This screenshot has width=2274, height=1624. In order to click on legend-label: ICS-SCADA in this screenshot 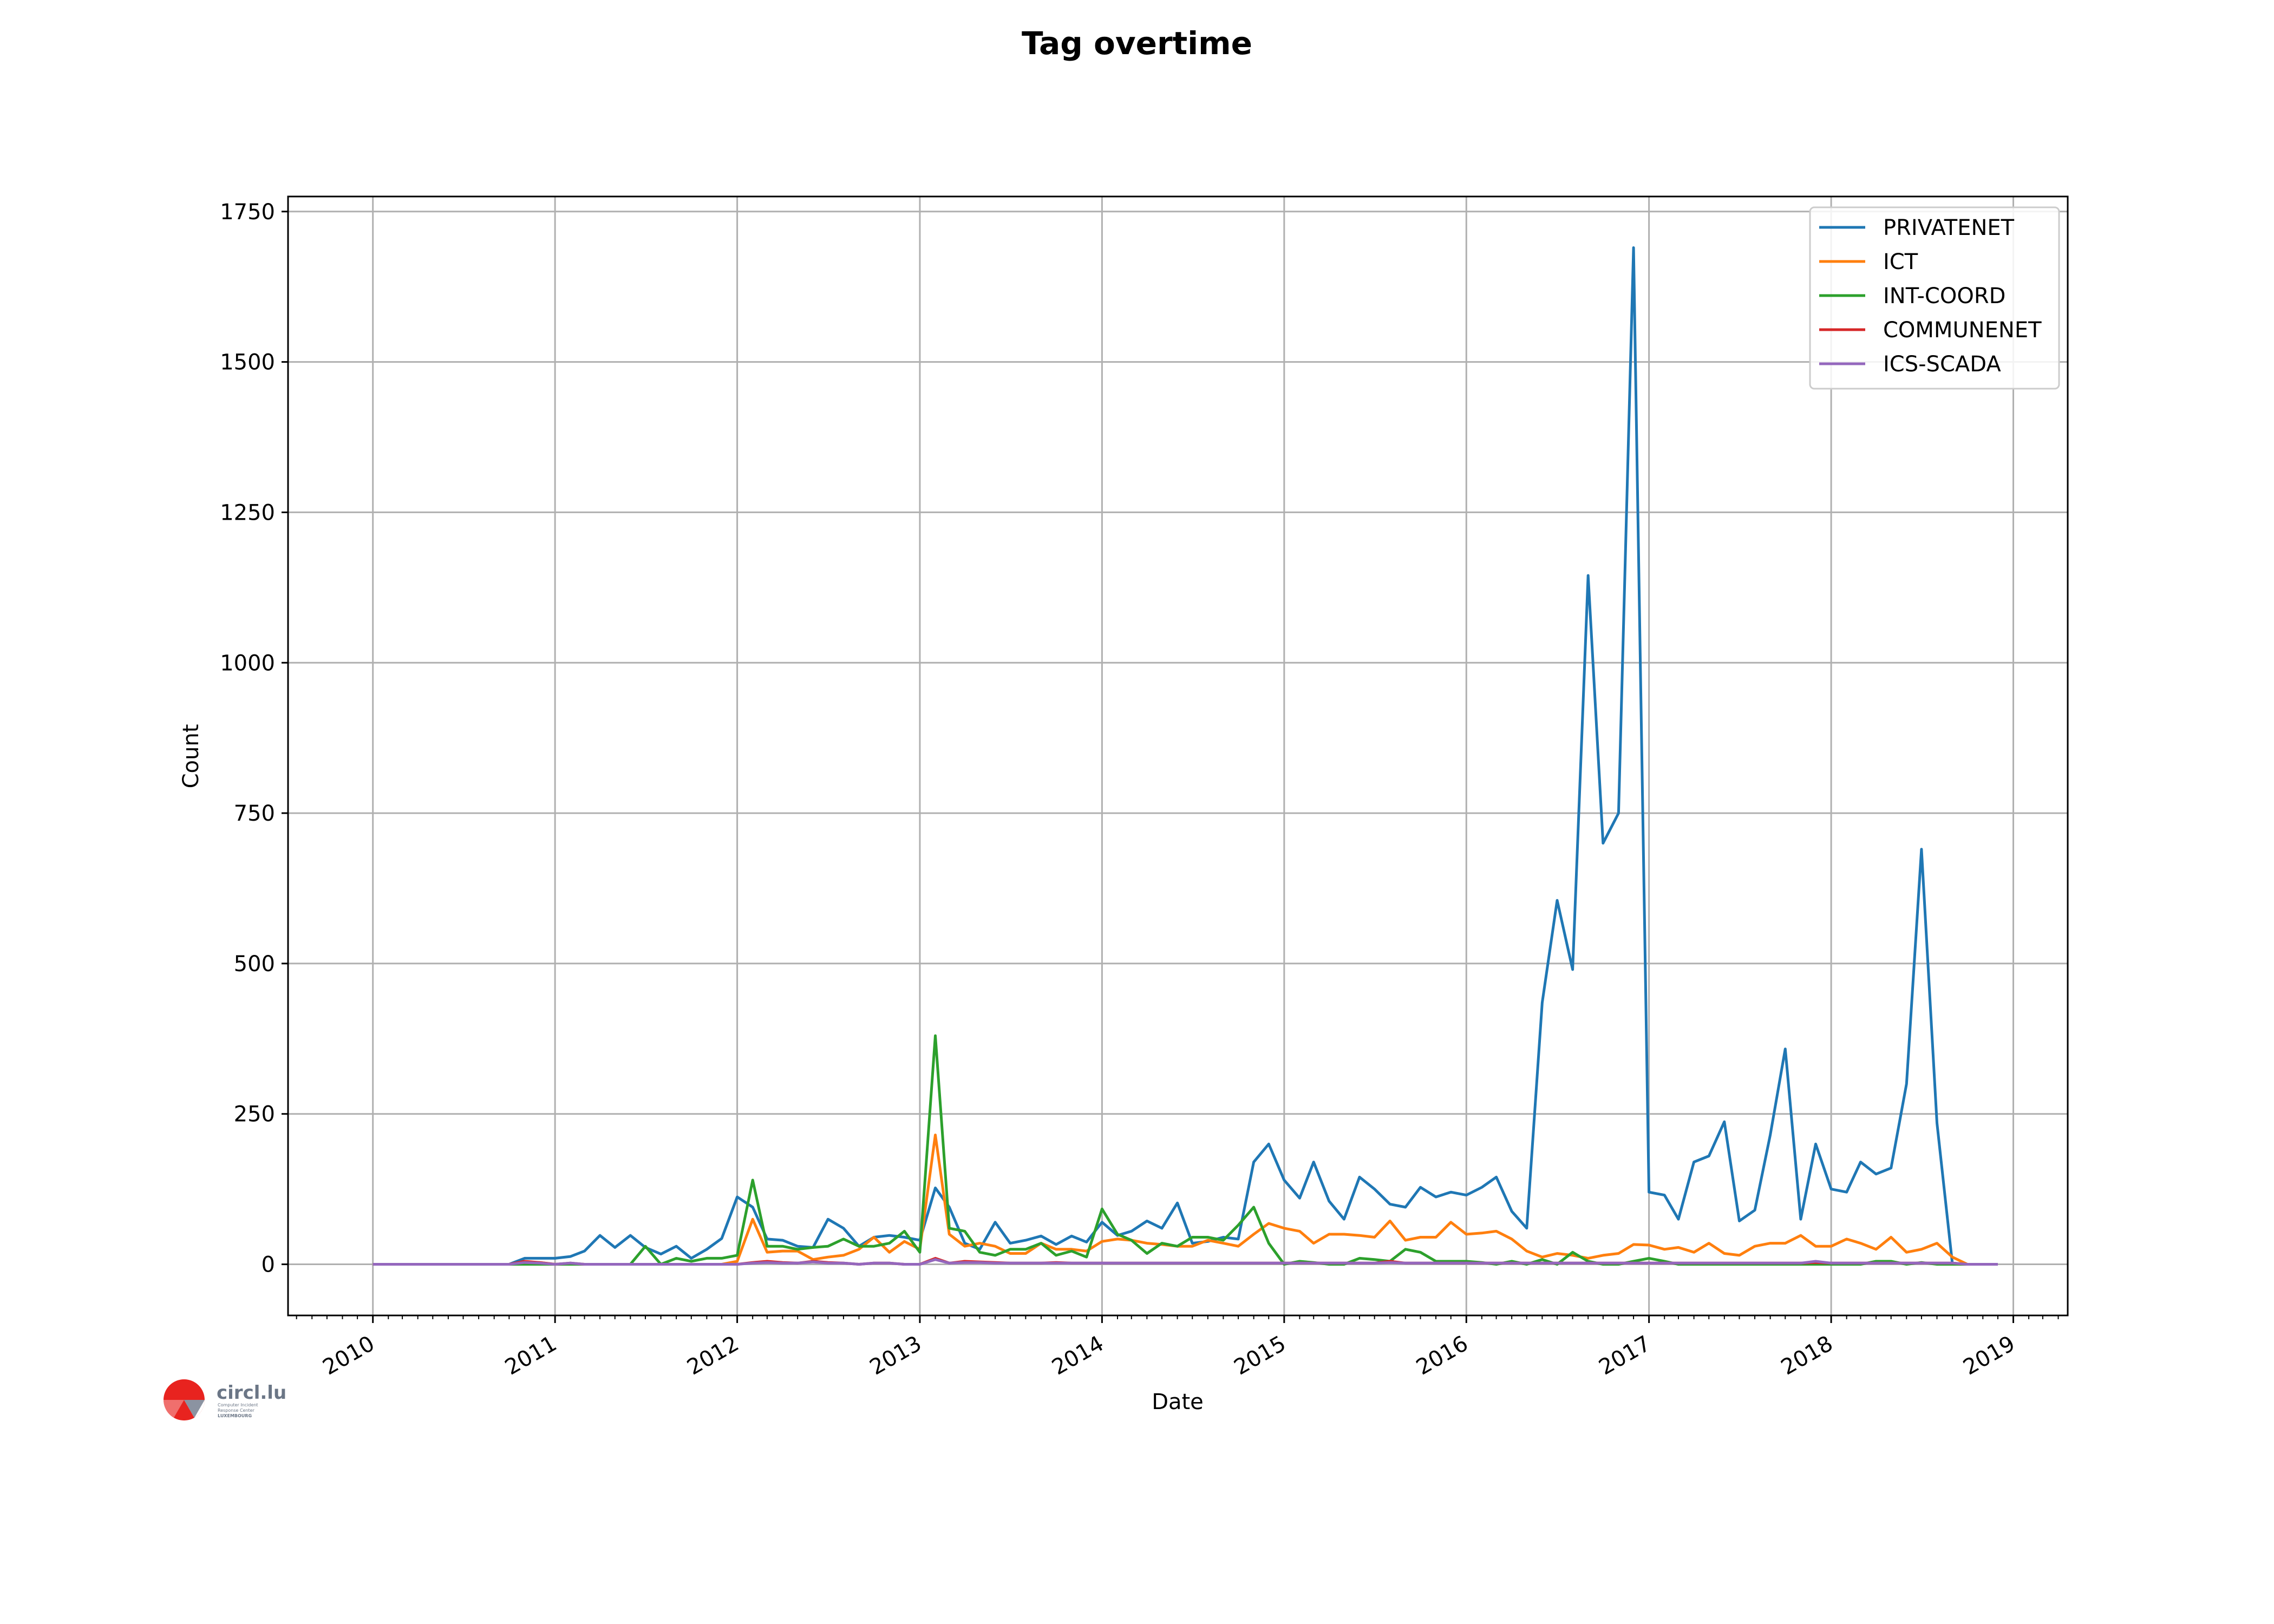, I will do `click(1942, 365)`.